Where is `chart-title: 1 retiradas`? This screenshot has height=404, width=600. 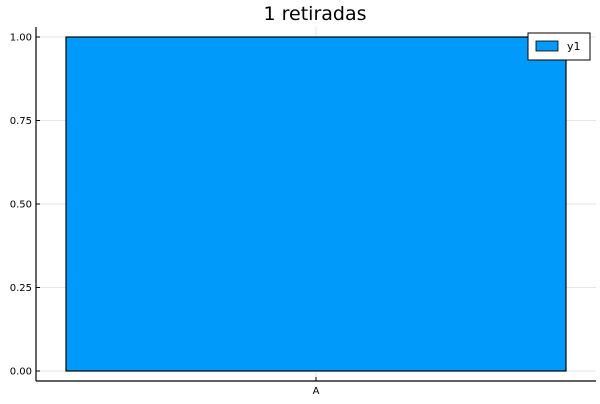
chart-title: 1 retiradas is located at coordinates (315, 14).